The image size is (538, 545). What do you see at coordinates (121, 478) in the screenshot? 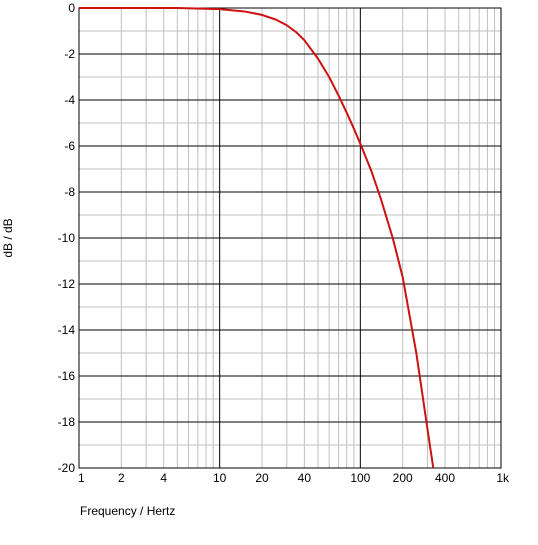
I see `x-tick-label: 2` at bounding box center [121, 478].